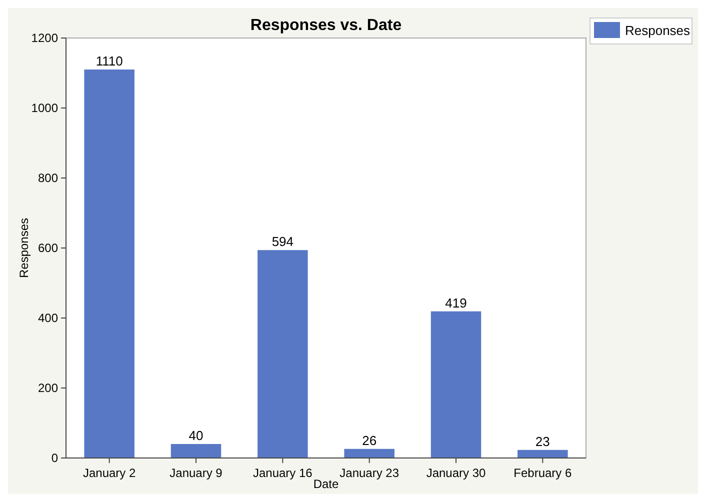 This screenshot has height=504, width=707. I want to click on data-label: 419, so click(456, 302).